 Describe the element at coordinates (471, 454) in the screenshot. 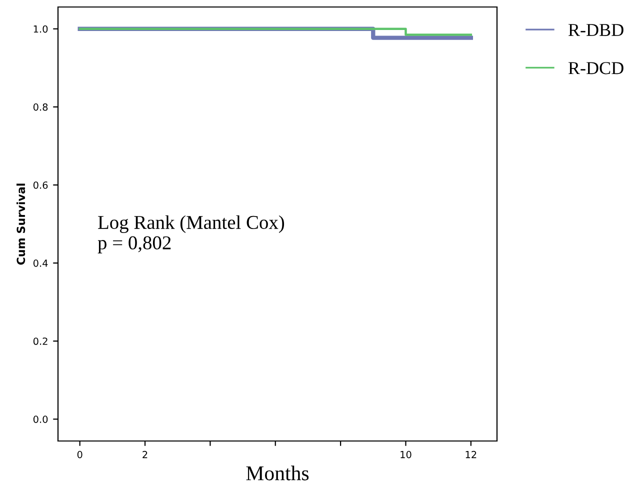

I see `x-tick-label: 12` at that location.